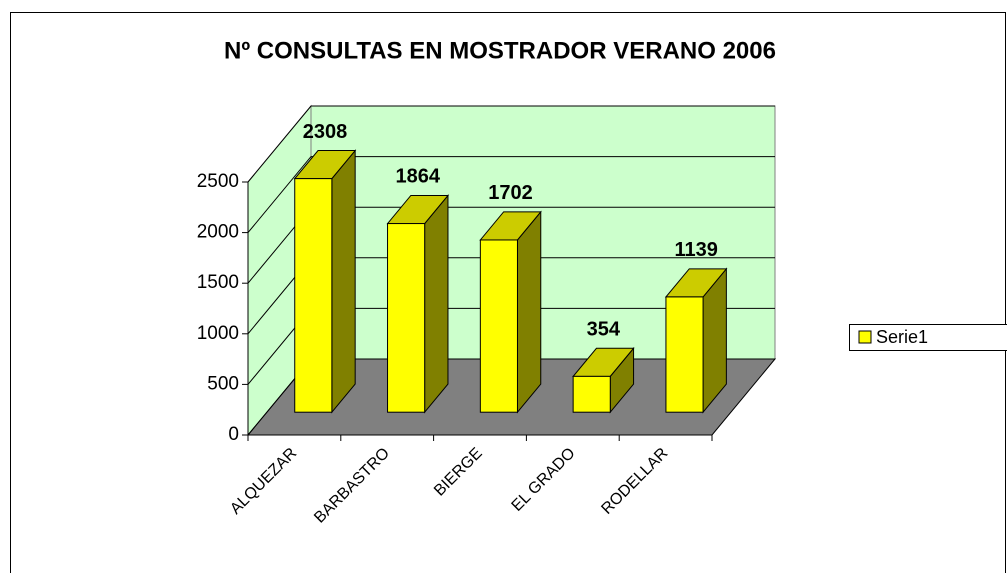 The image size is (1007, 573). Describe the element at coordinates (218, 282) in the screenshot. I see `y-tick-label: 1500` at that location.